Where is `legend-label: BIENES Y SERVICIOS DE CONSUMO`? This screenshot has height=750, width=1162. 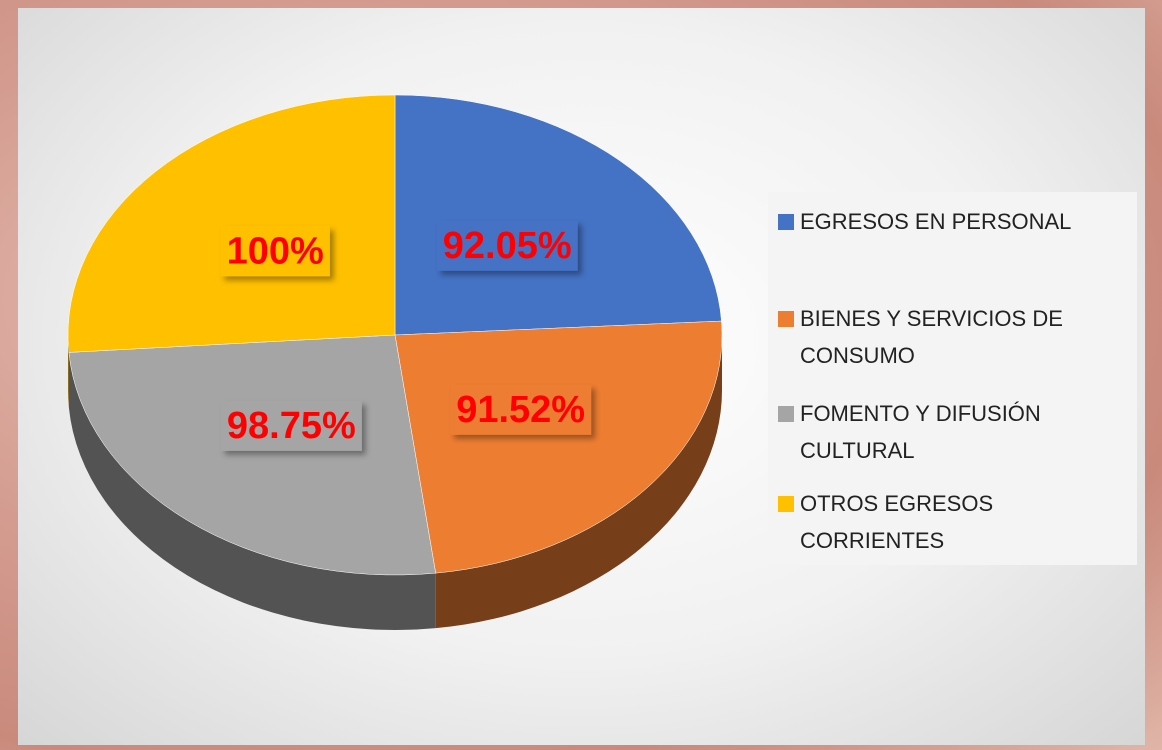
legend-label: BIENES Y SERVICIOS DE CONSUMO is located at coordinates (931, 337).